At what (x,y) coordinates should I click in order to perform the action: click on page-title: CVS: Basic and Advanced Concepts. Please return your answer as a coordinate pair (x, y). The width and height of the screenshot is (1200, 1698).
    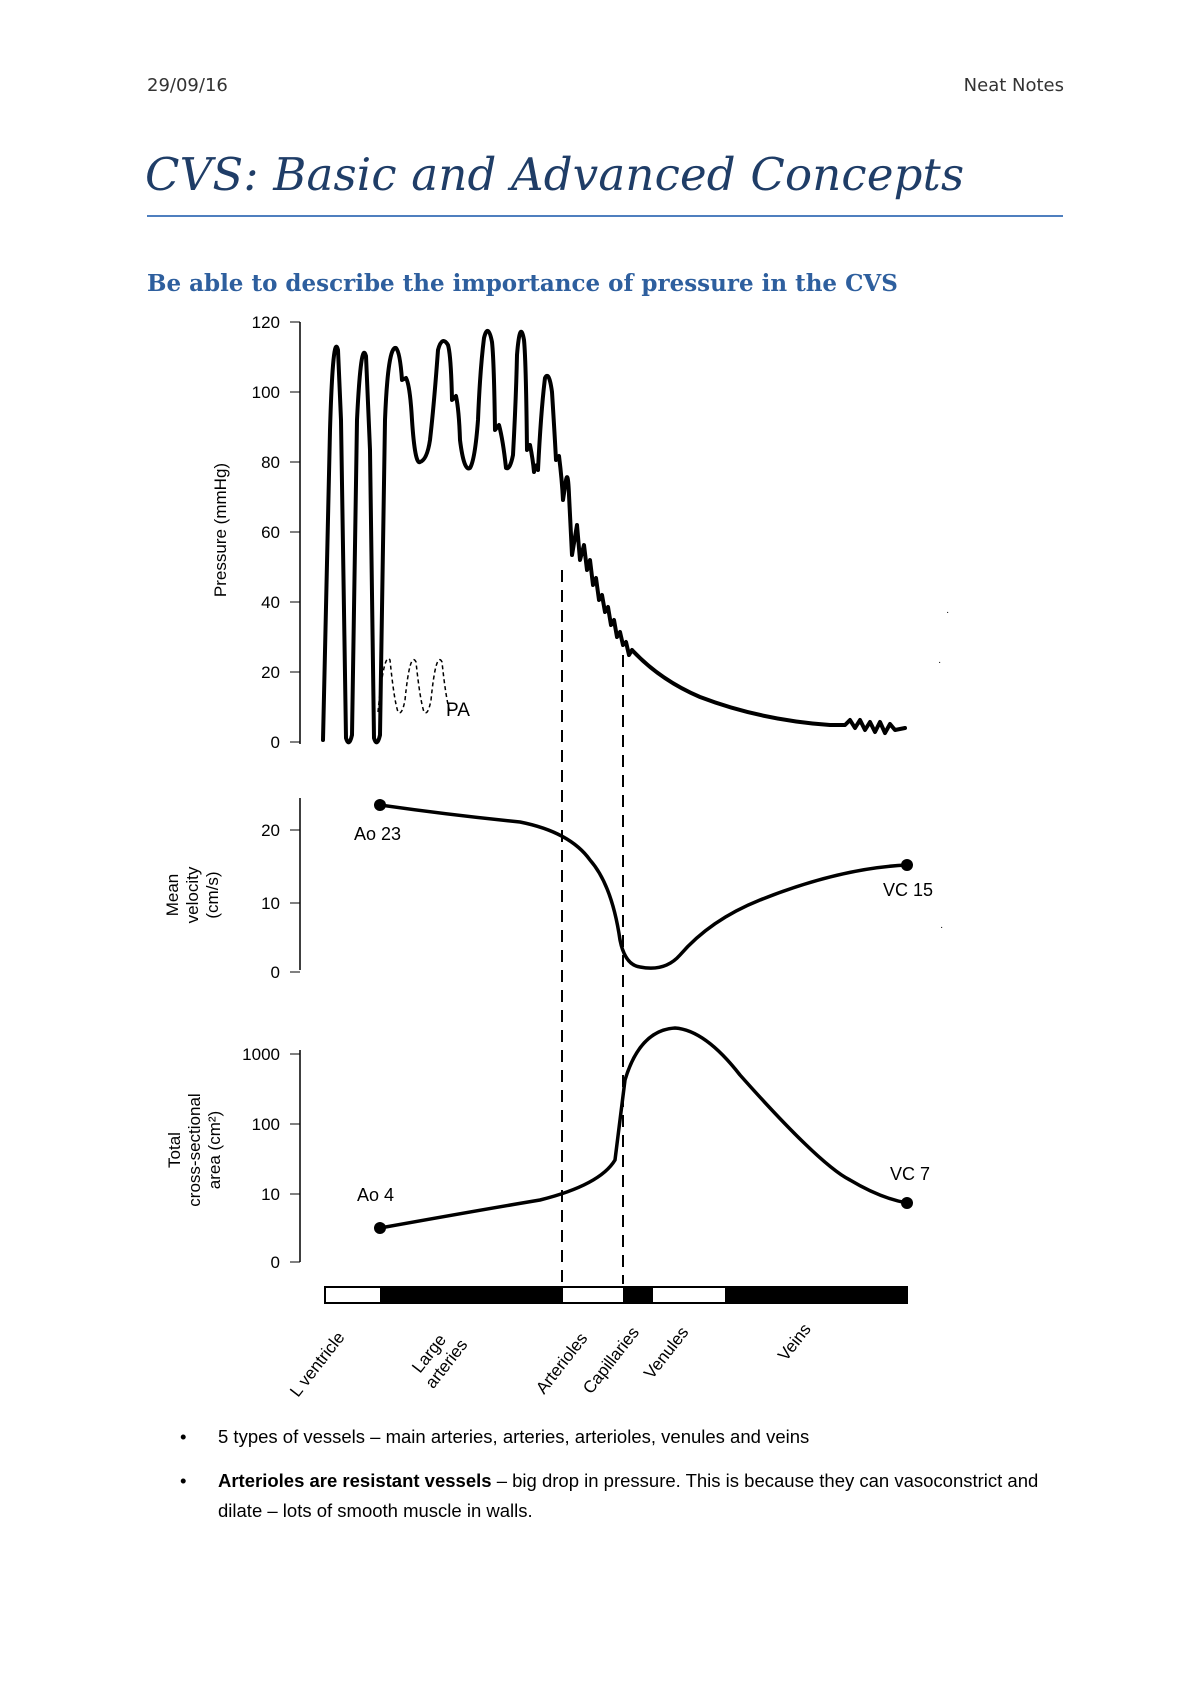
    Looking at the image, I should click on (555, 174).